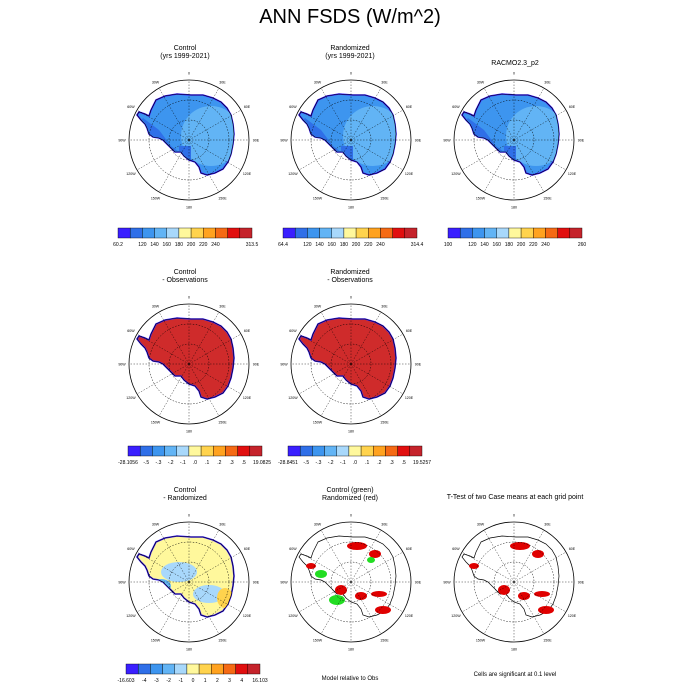 The width and height of the screenshot is (700, 700). Describe the element at coordinates (229, 681) in the screenshot. I see `colorbar-label: 3` at that location.